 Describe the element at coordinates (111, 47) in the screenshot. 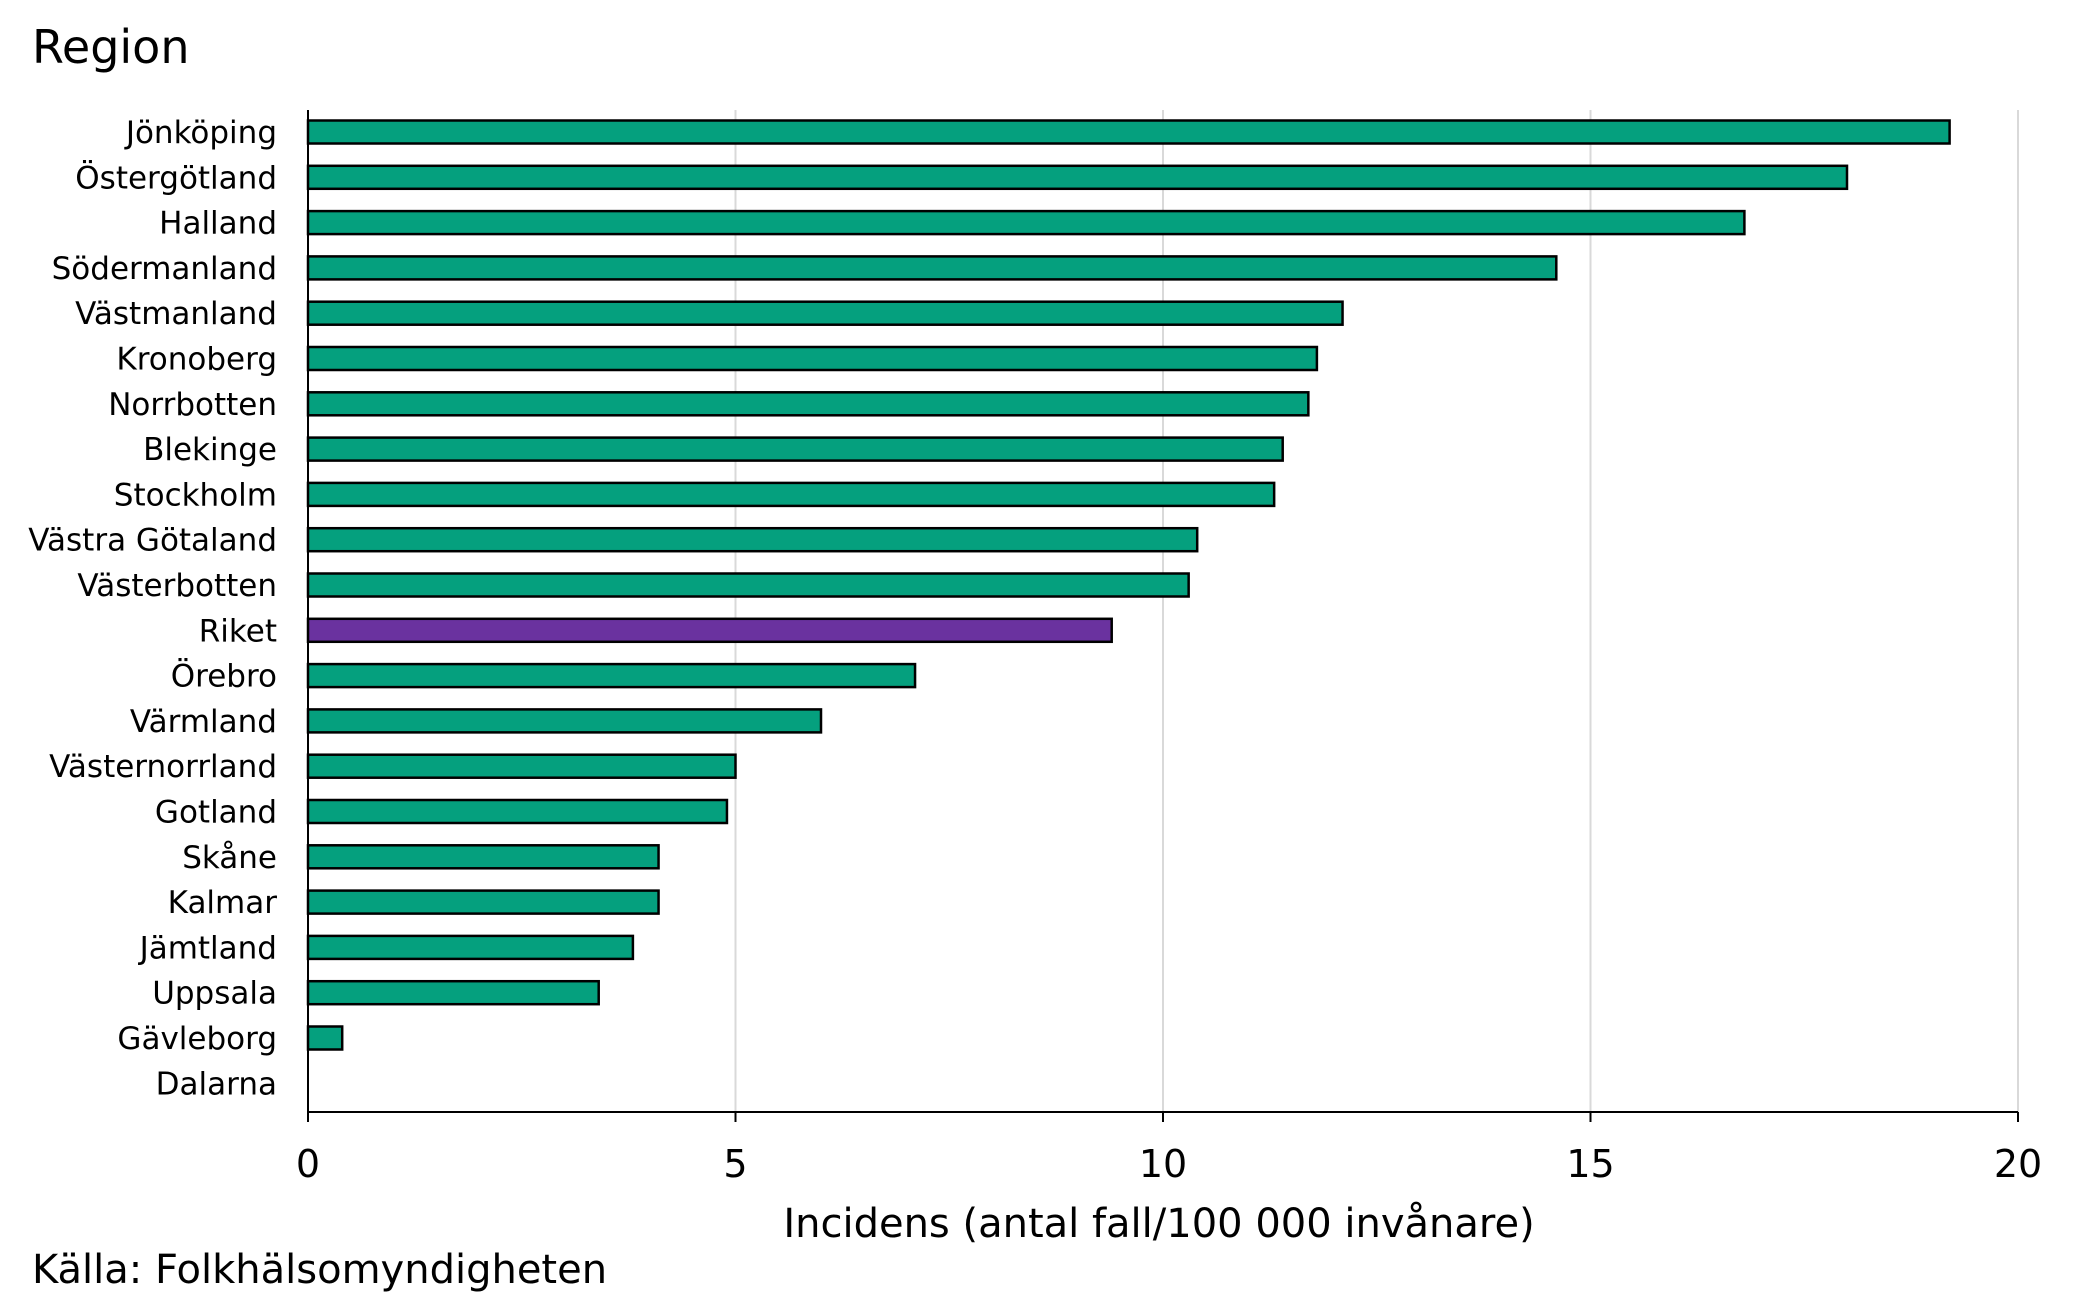

I see `chart-title: Region` at that location.